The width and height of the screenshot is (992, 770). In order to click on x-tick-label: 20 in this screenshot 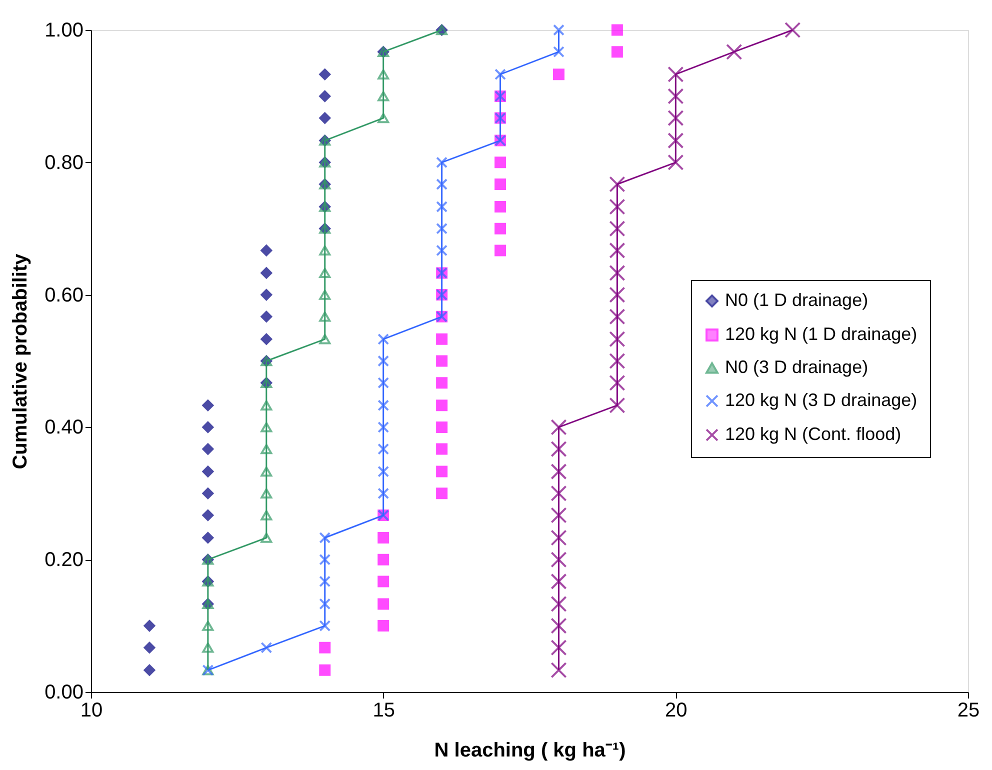, I will do `click(676, 711)`.